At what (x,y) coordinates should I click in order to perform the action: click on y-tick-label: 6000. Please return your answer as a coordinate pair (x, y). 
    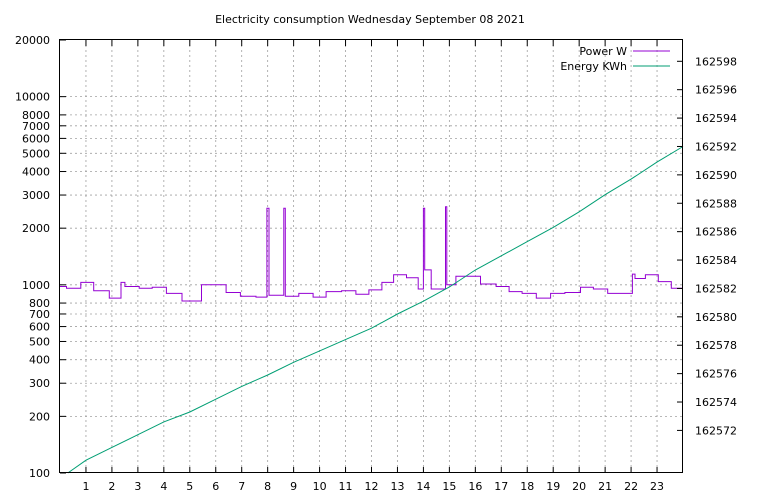
    Looking at the image, I should click on (36, 138).